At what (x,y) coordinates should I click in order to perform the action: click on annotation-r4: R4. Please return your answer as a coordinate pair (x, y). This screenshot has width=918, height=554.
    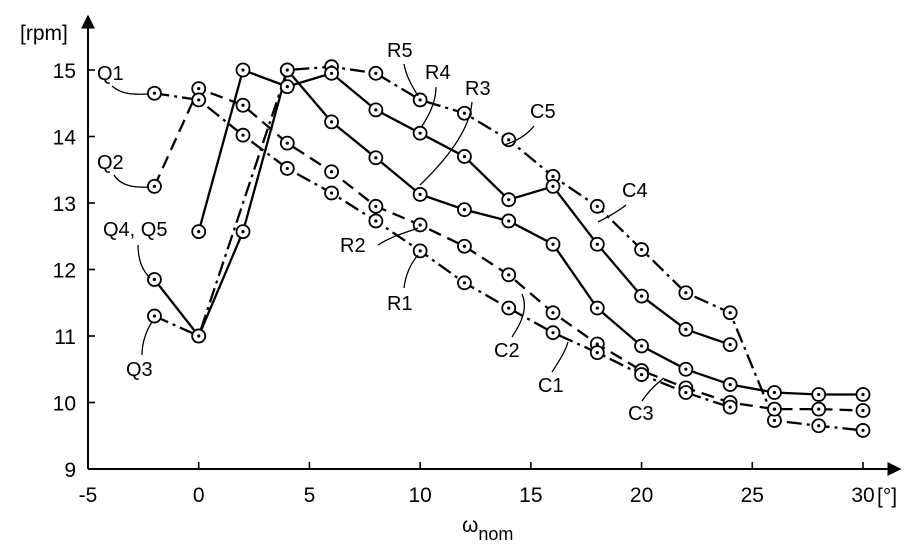
    Looking at the image, I should click on (438, 73).